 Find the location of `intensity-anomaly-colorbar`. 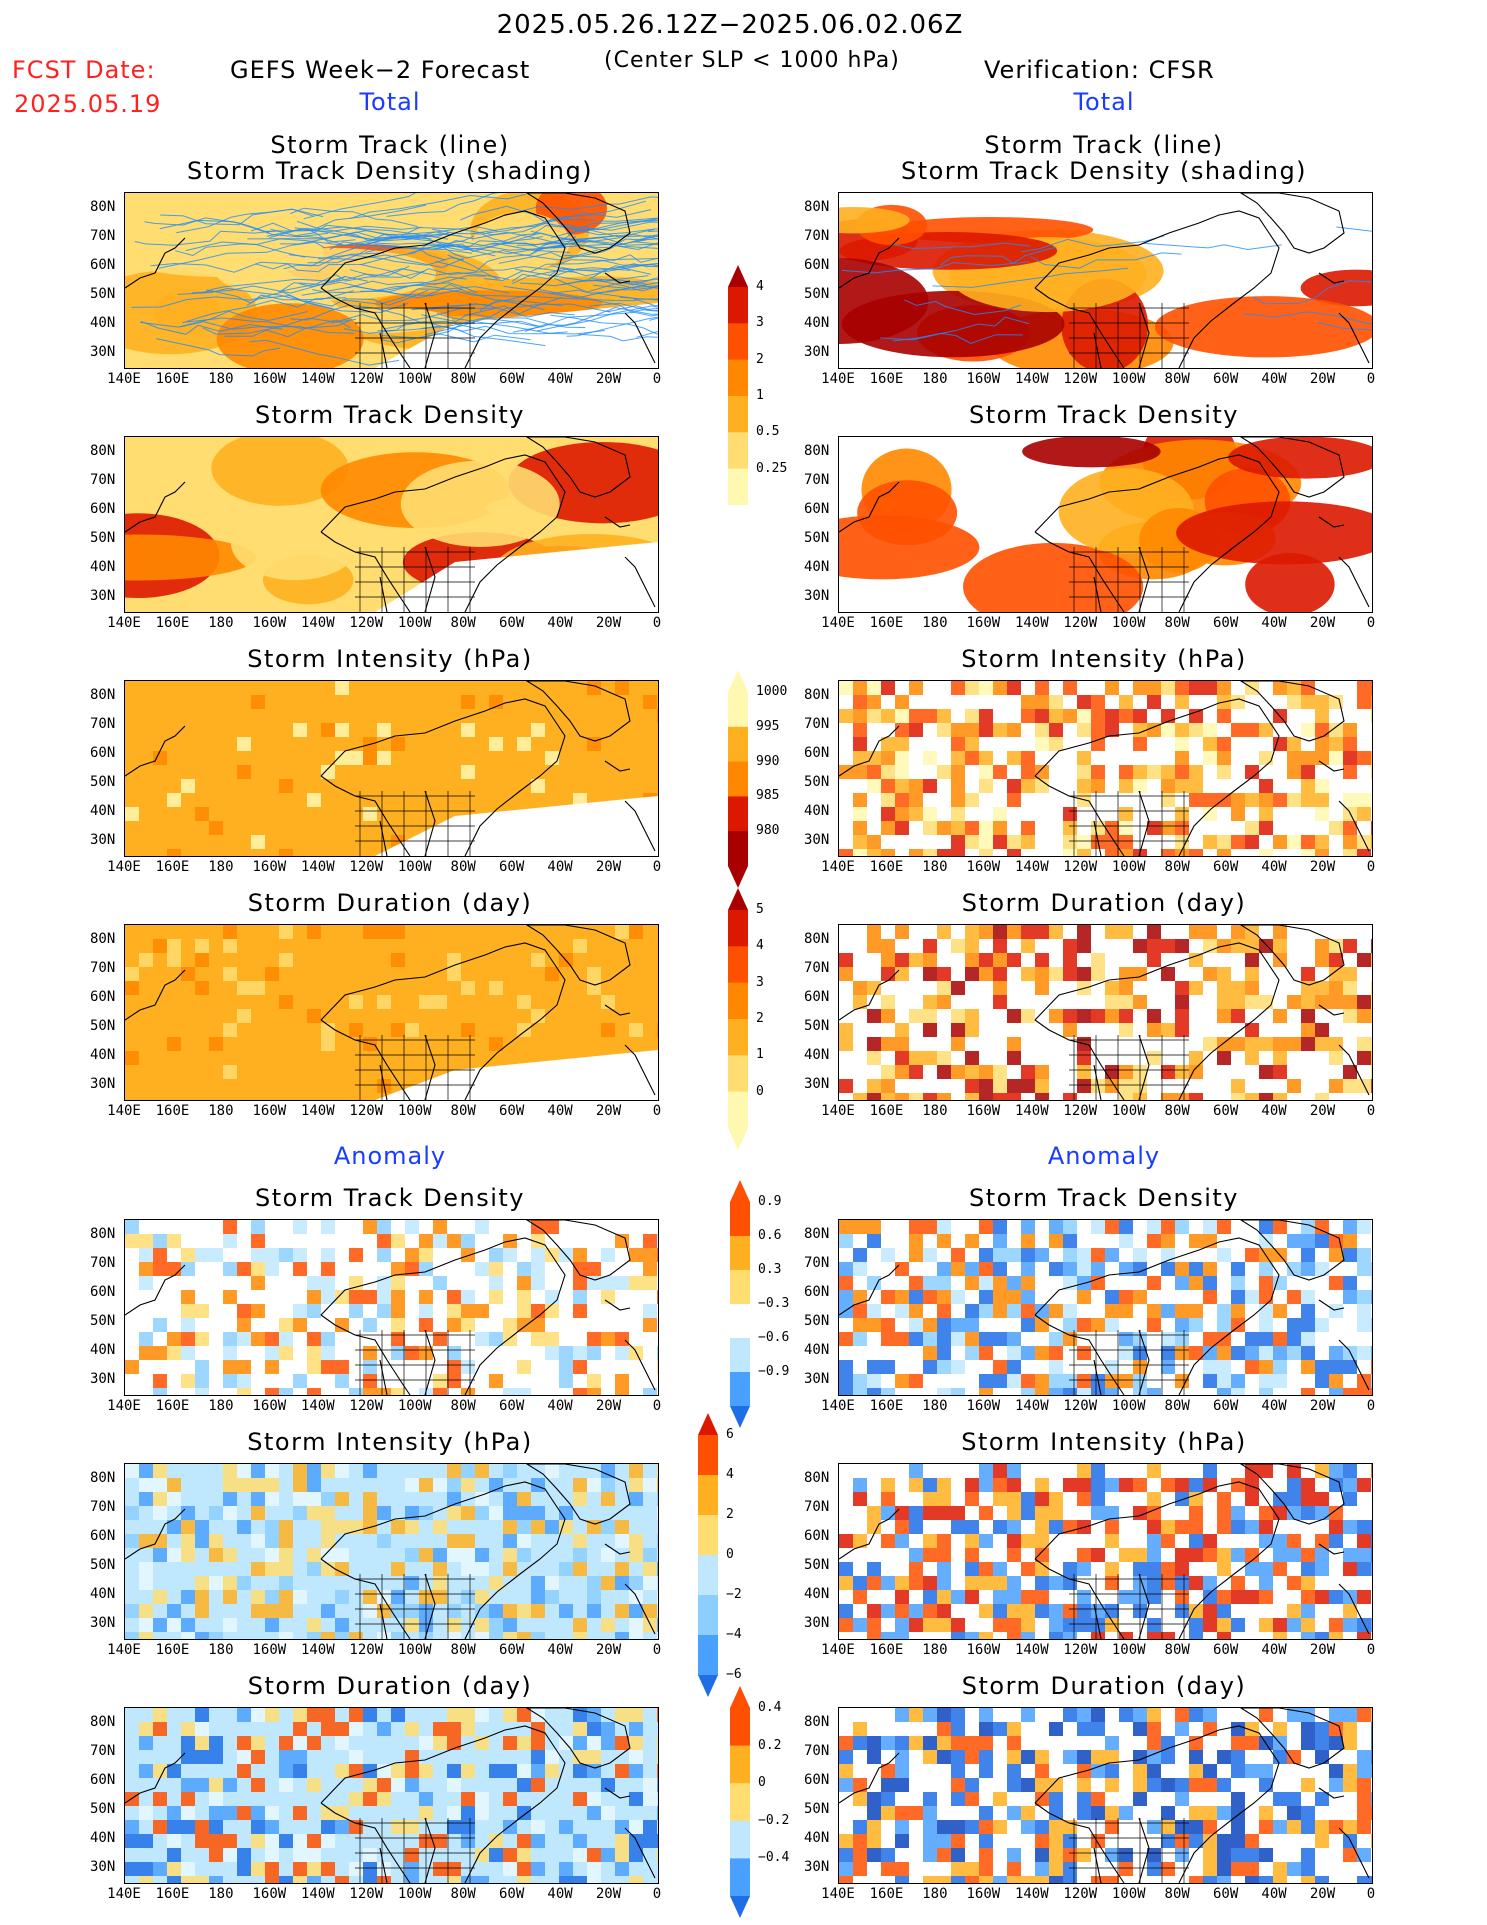

intensity-anomaly-colorbar is located at coordinates (708, 1555).